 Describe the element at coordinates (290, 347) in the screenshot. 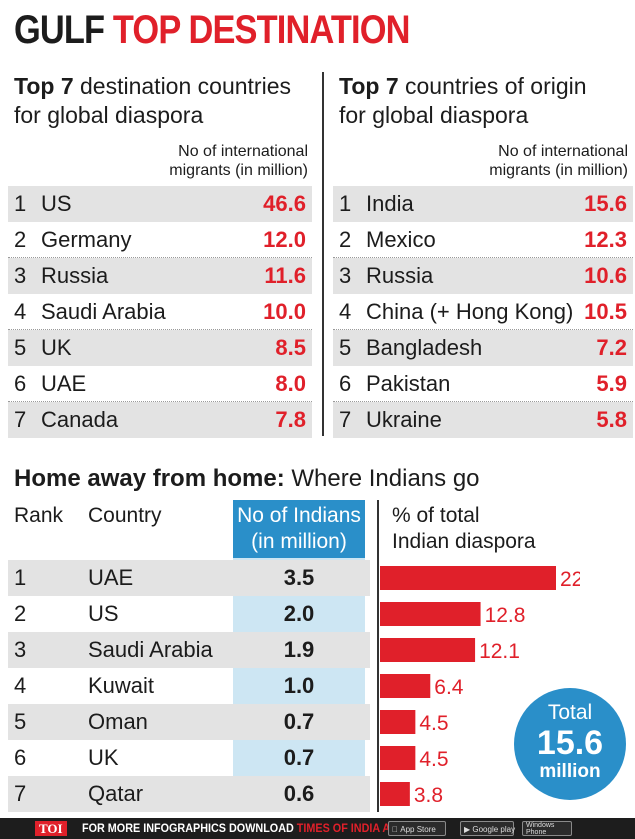

I see `dest-value: 8.5` at that location.